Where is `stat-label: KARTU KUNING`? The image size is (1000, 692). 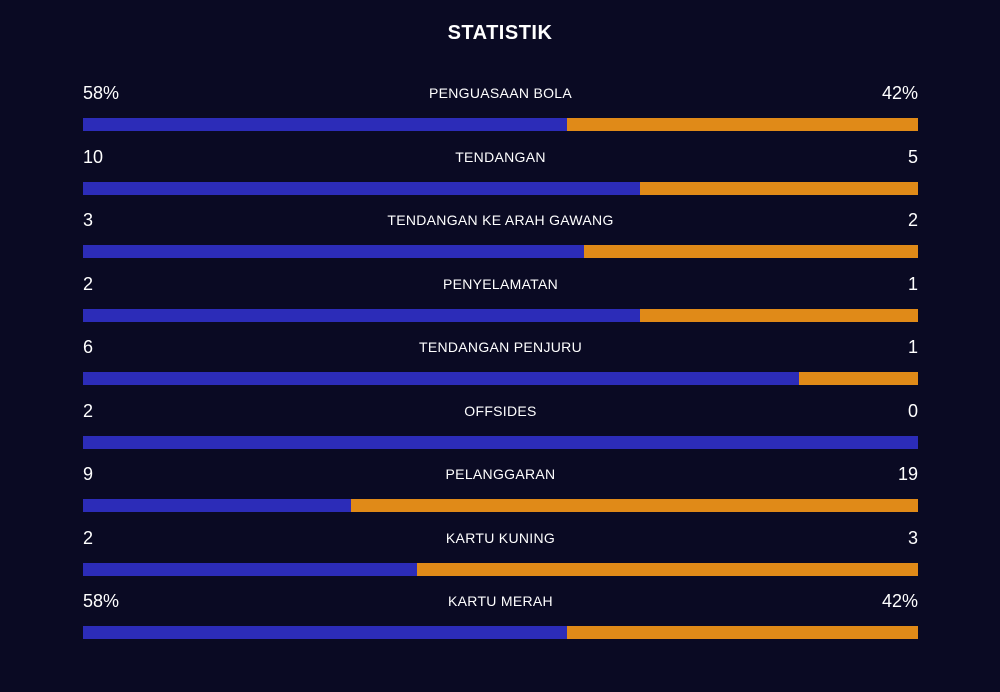 stat-label: KARTU KUNING is located at coordinates (500, 537).